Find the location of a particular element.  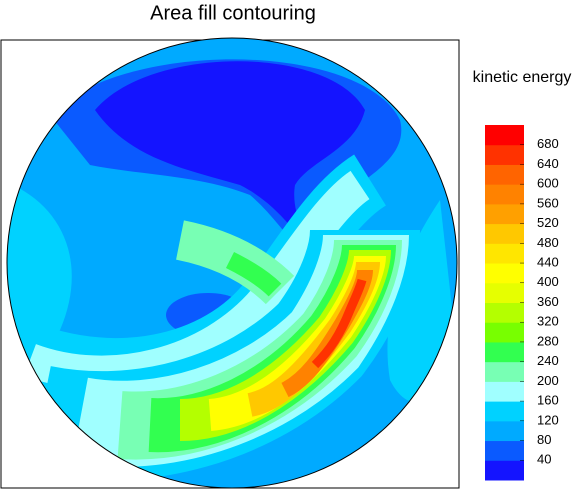

colorbar-tick-label: 40 is located at coordinates (544, 459).